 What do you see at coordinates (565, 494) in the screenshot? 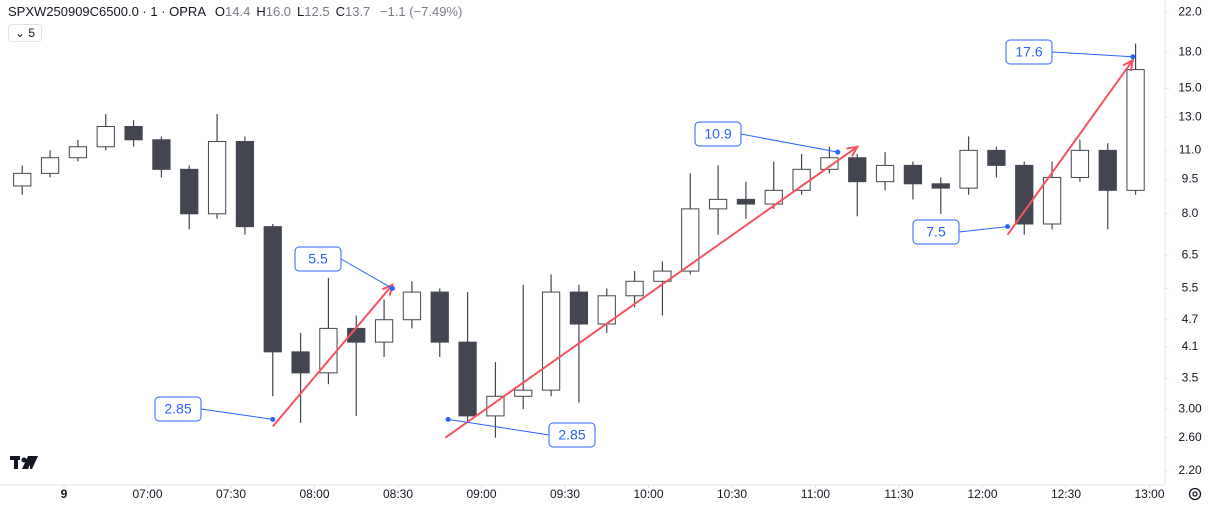
I see `x-tick-label: 09:30` at bounding box center [565, 494].